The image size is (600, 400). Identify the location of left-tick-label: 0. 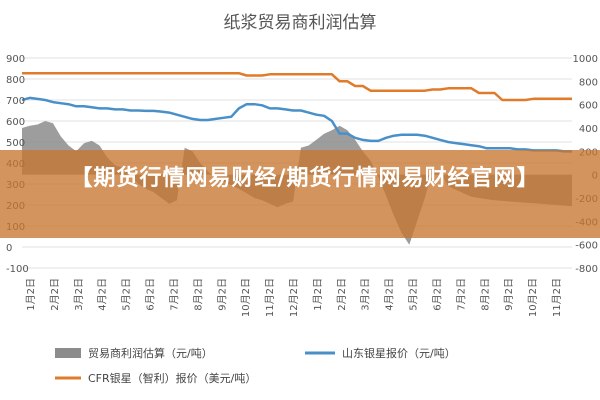
(9, 248).